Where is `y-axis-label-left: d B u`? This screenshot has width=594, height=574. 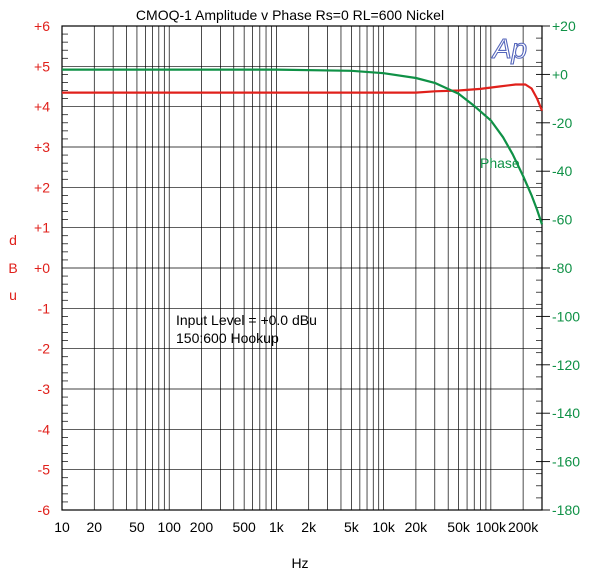 y-axis-label-left: d B u is located at coordinates (12, 267).